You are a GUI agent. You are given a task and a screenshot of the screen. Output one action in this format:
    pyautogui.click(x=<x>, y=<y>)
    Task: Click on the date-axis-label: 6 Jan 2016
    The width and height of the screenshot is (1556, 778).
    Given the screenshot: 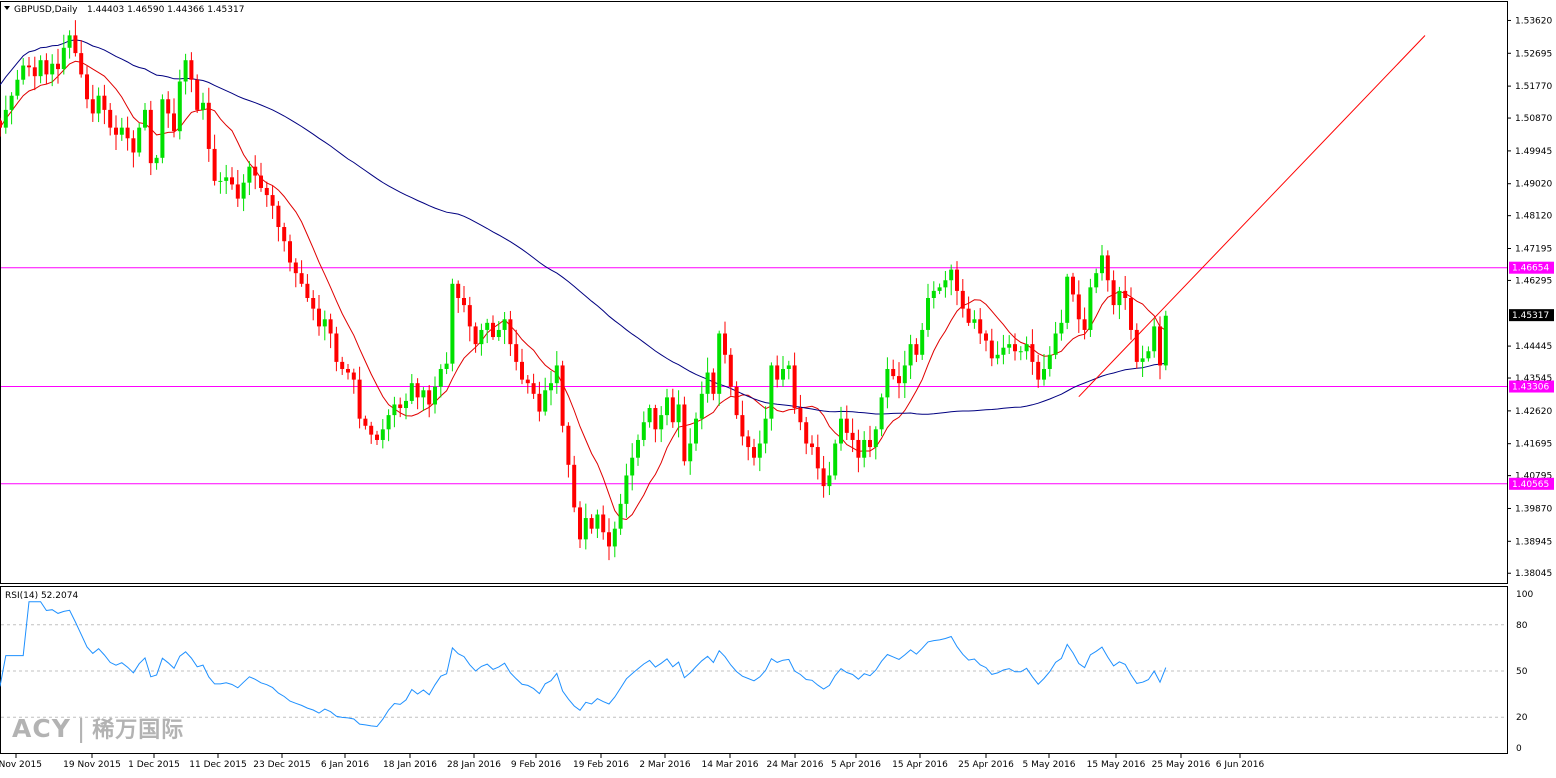 What is the action you would take?
    pyautogui.click(x=345, y=765)
    